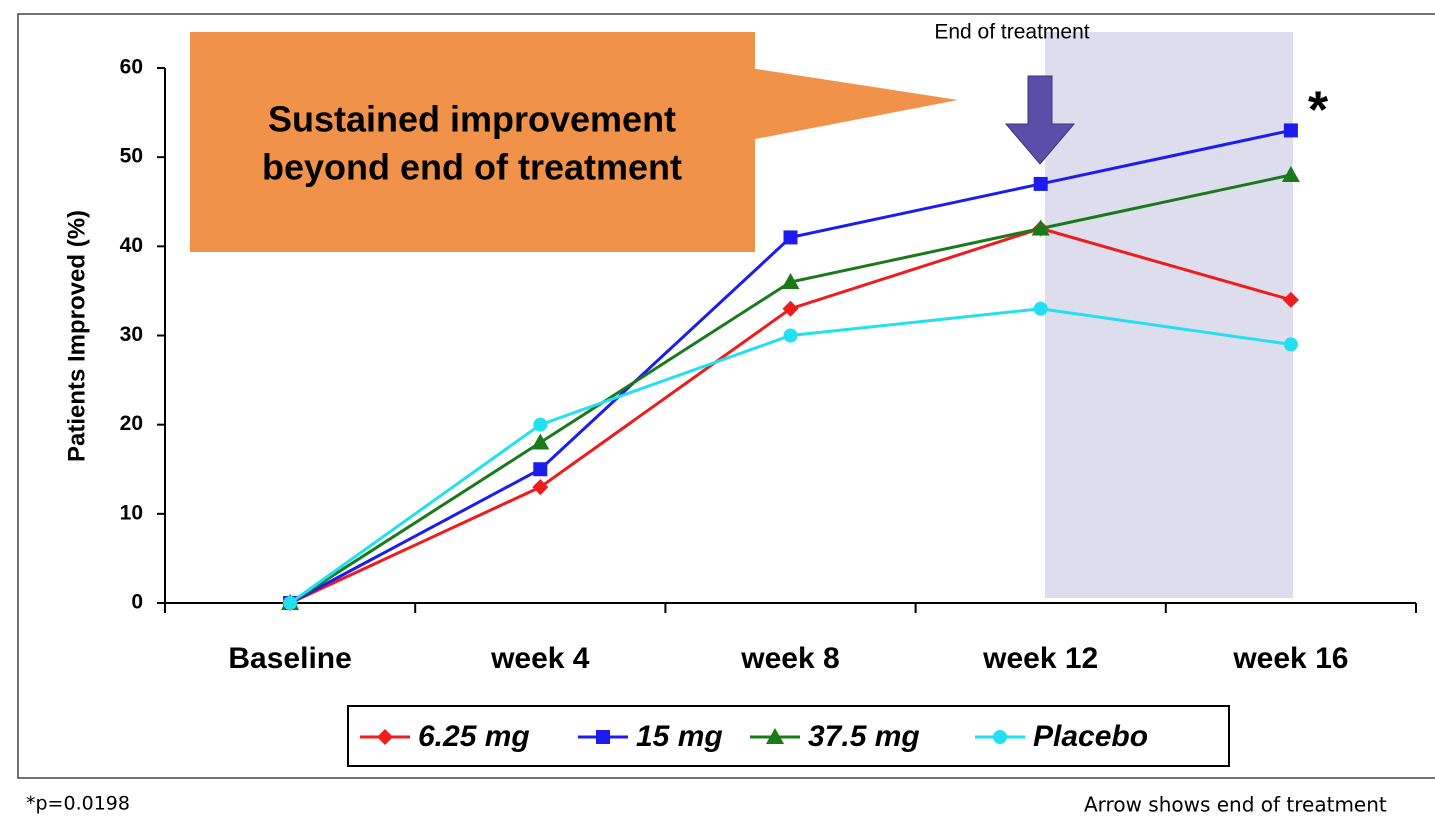 Image resolution: width=1435 pixels, height=829 pixels. What do you see at coordinates (137, 602) in the screenshot?
I see `y-tick-label: 0` at bounding box center [137, 602].